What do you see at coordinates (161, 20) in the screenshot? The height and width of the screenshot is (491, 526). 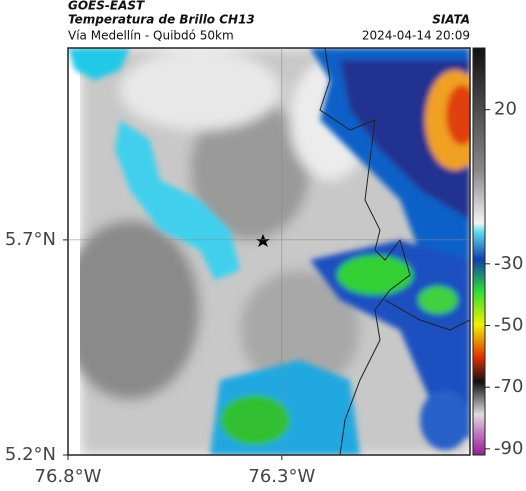 I see `title: Temperatura de Brillo CH13` at bounding box center [161, 20].